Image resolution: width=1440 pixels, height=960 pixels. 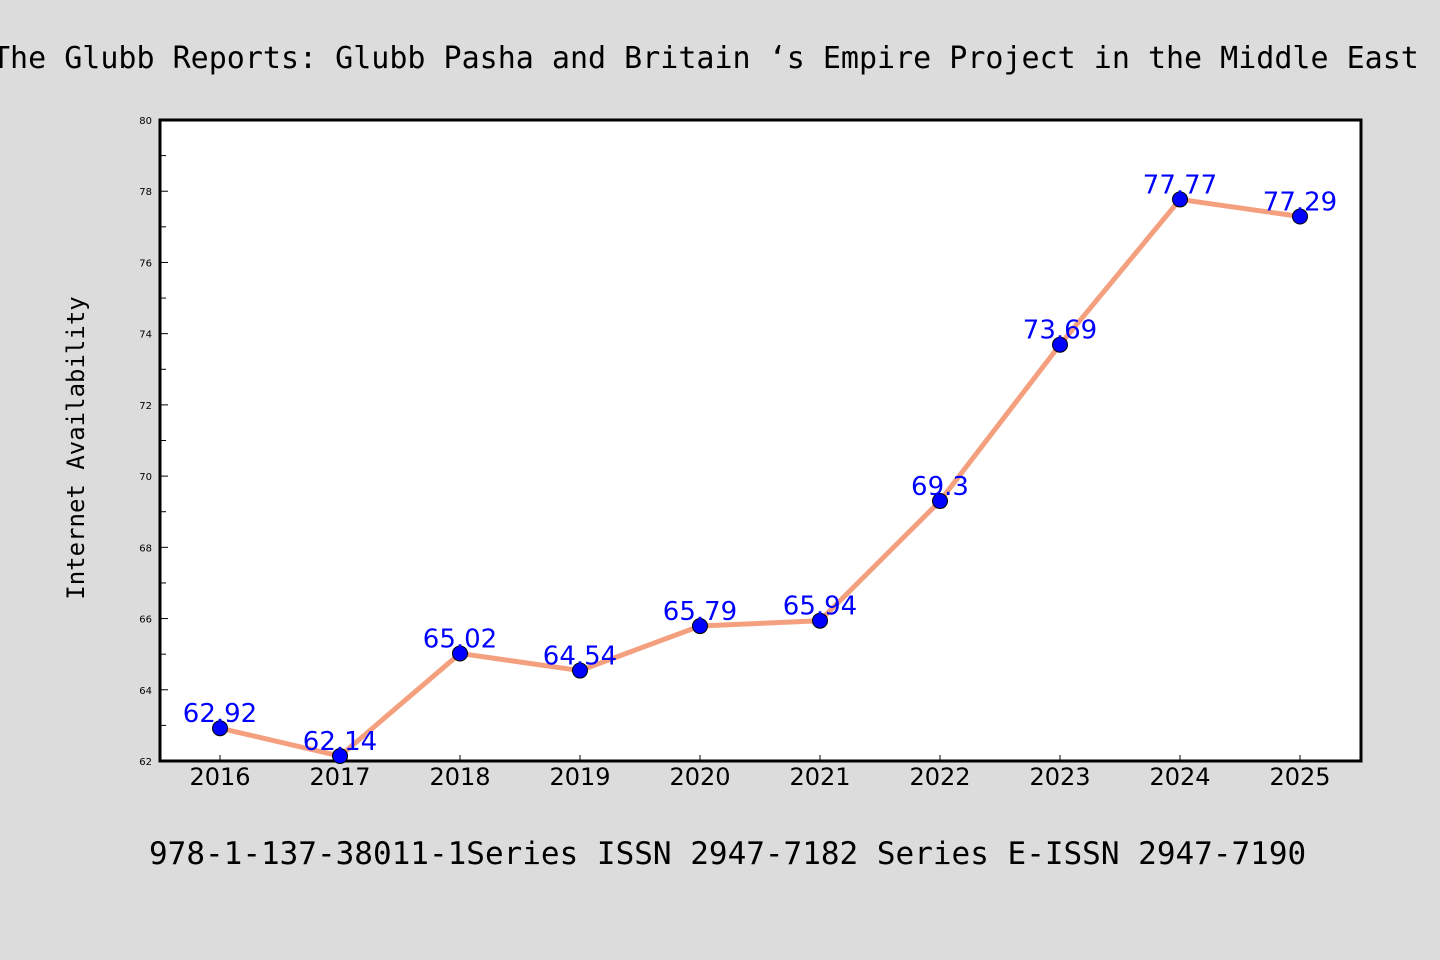 I want to click on x-tick-label: 2024, so click(x=1179, y=777).